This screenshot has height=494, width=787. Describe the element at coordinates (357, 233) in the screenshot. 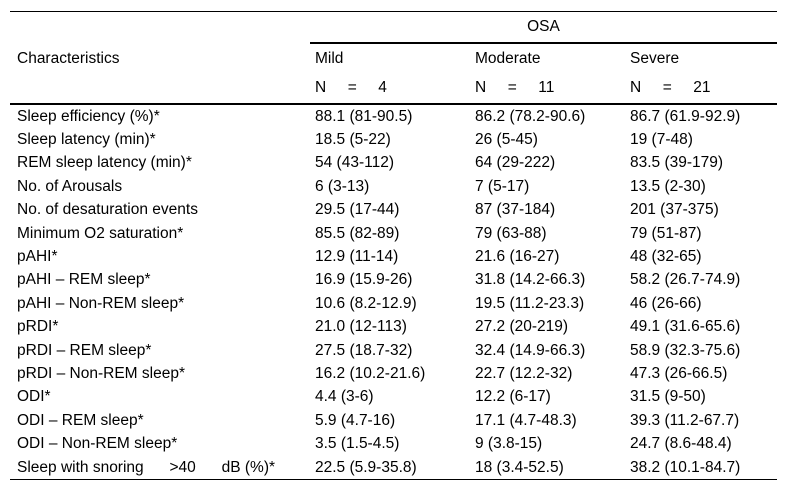

I see `cell-mild: 85.5 (82-89)` at that location.